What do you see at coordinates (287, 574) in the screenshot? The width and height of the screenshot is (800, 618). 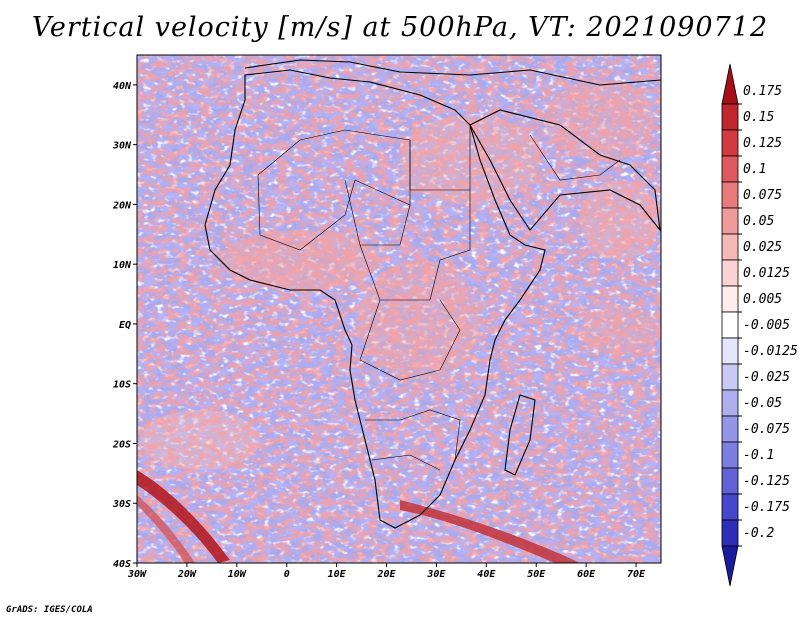 I see `lon-tick-label: 0` at bounding box center [287, 574].